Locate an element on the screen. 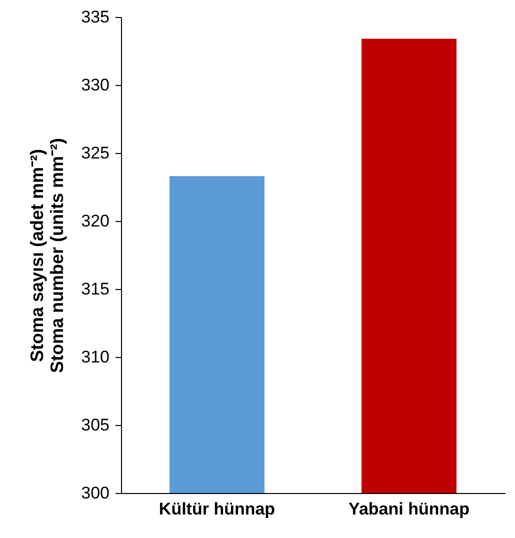 The width and height of the screenshot is (515, 538). y-axis-title: Stoma sayısı (adet mm⁻²) Stoma number (units mm⁻²) is located at coordinates (47, 256).